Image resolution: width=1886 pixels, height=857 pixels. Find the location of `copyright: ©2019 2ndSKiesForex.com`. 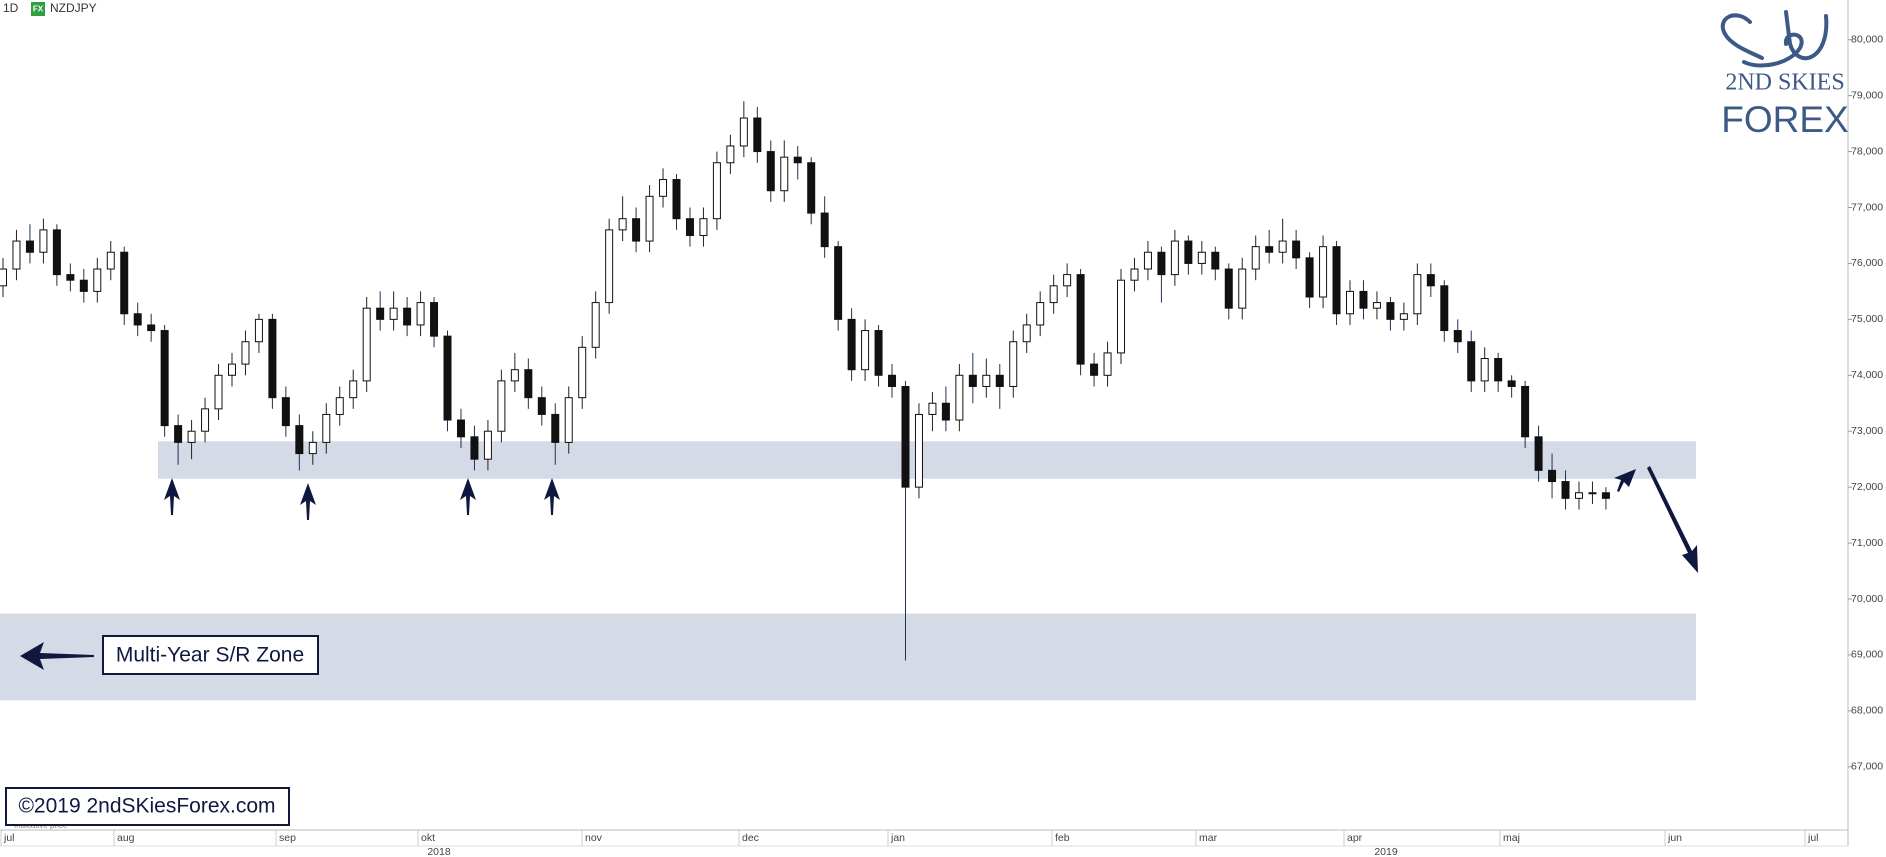

copyright: ©2019 2ndSKiesForex.com is located at coordinates (146, 806).